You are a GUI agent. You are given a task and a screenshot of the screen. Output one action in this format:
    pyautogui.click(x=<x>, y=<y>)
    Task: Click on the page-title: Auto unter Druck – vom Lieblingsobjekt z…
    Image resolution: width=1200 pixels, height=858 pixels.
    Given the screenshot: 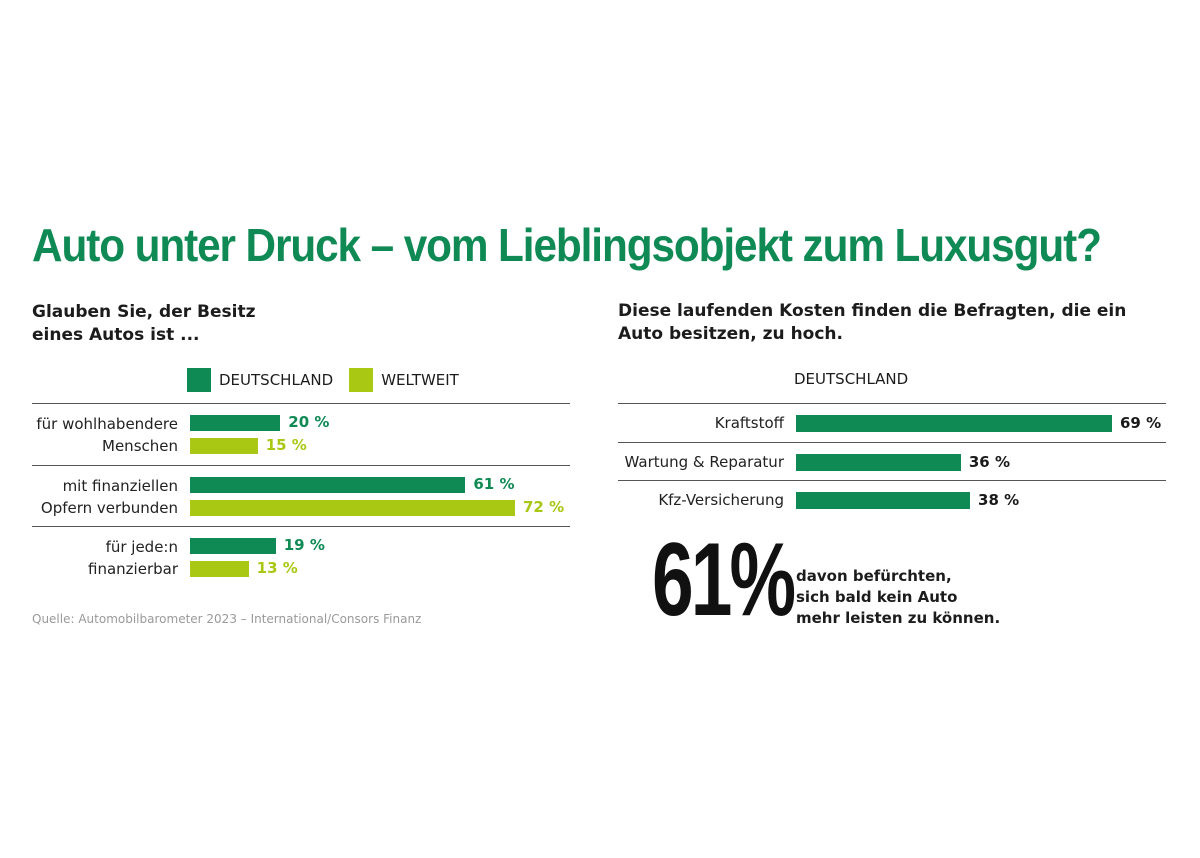 What is the action you would take?
    pyautogui.click(x=567, y=245)
    